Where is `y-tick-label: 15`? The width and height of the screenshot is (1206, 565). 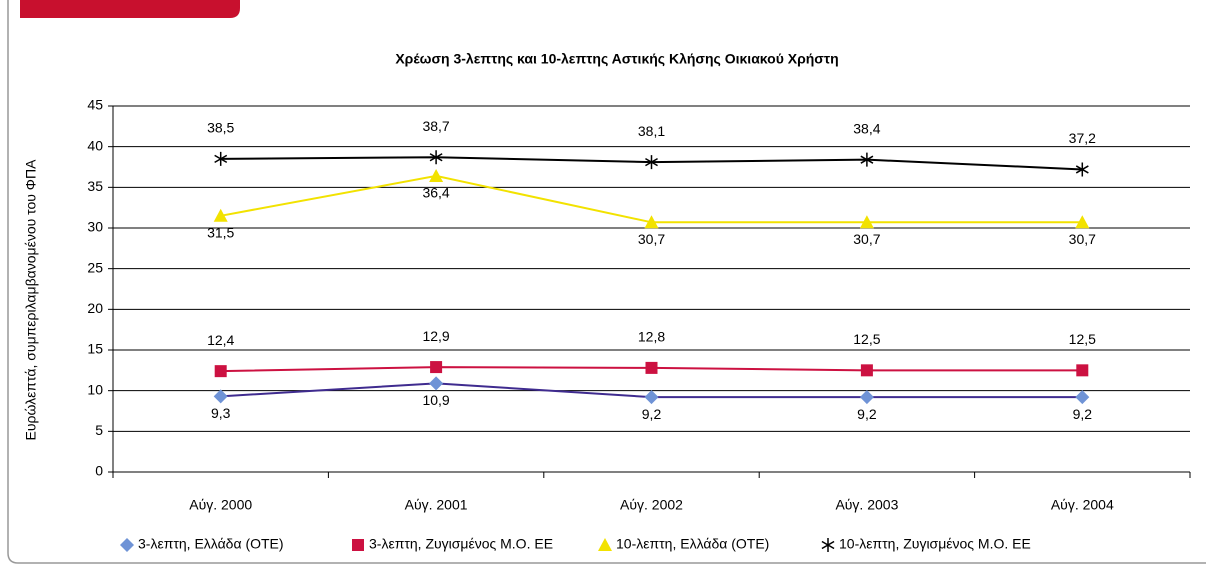
y-tick-label: 15 is located at coordinates (95, 349).